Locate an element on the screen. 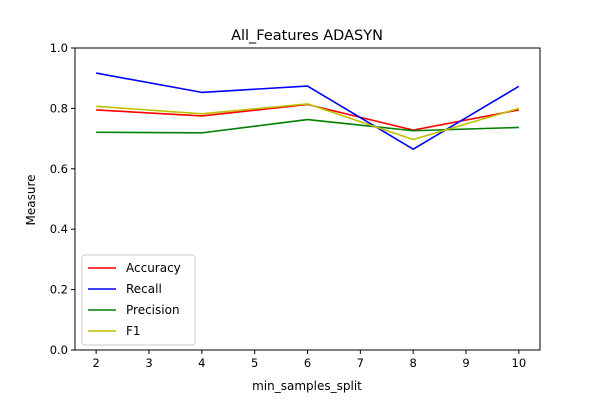  y-tick-label-0.8: 0.8 is located at coordinates (59, 108).